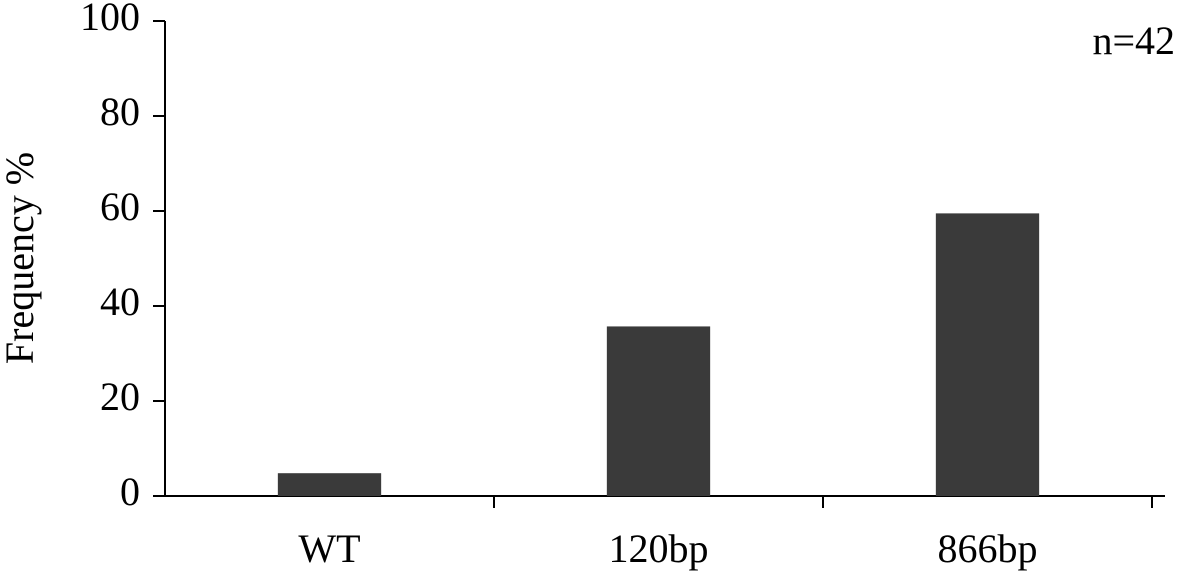  Describe the element at coordinates (21, 258) in the screenshot. I see `y-axis-label: Frequency %` at that location.